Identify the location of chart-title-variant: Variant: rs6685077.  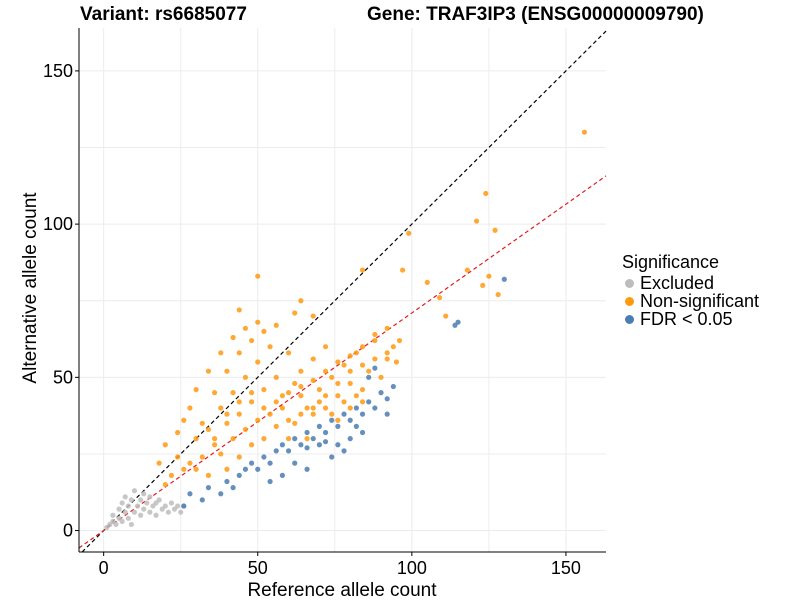
(163, 14).